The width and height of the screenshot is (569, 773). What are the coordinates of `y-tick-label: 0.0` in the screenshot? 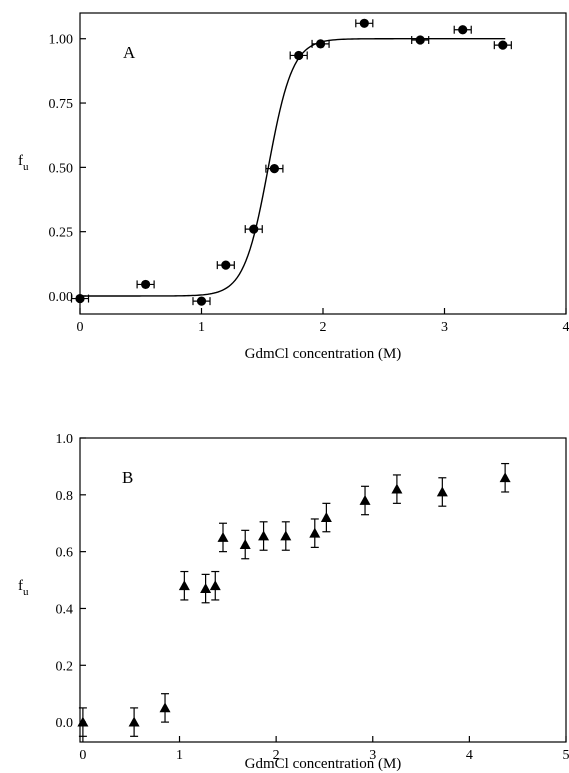 It's located at (65, 723).